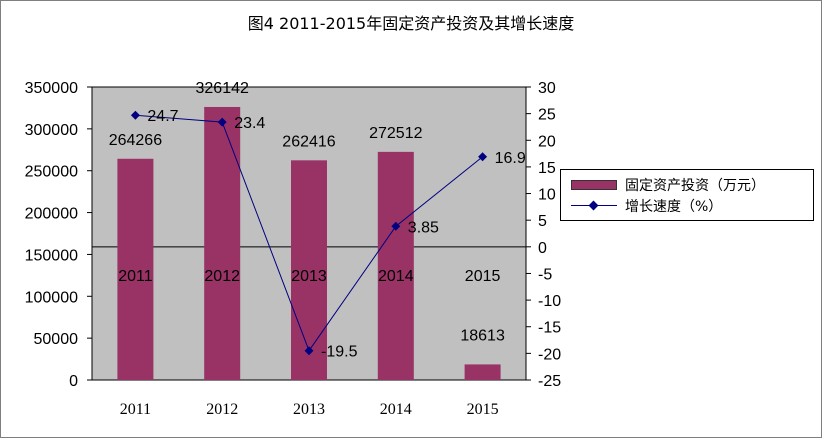 This screenshot has height=438, width=822. What do you see at coordinates (396, 276) in the screenshot?
I see `category-label: 2014` at bounding box center [396, 276].